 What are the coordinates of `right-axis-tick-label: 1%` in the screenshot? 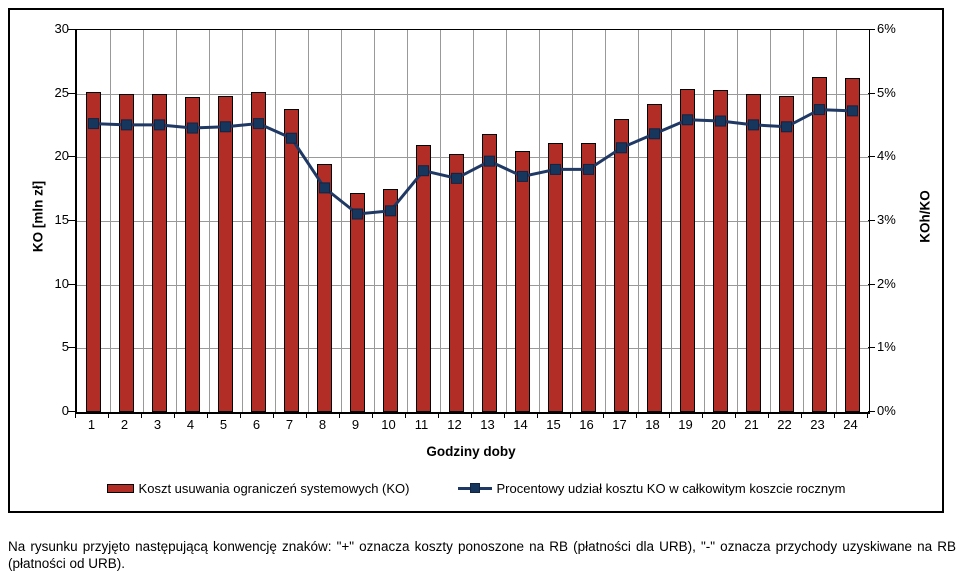 It's located at (886, 347).